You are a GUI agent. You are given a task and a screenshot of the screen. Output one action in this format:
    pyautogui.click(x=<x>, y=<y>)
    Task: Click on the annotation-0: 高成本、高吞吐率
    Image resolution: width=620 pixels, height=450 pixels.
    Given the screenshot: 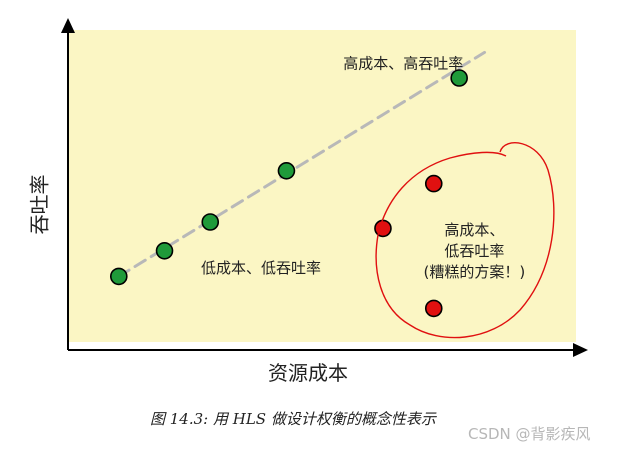 What is the action you would take?
    pyautogui.click(x=403, y=63)
    